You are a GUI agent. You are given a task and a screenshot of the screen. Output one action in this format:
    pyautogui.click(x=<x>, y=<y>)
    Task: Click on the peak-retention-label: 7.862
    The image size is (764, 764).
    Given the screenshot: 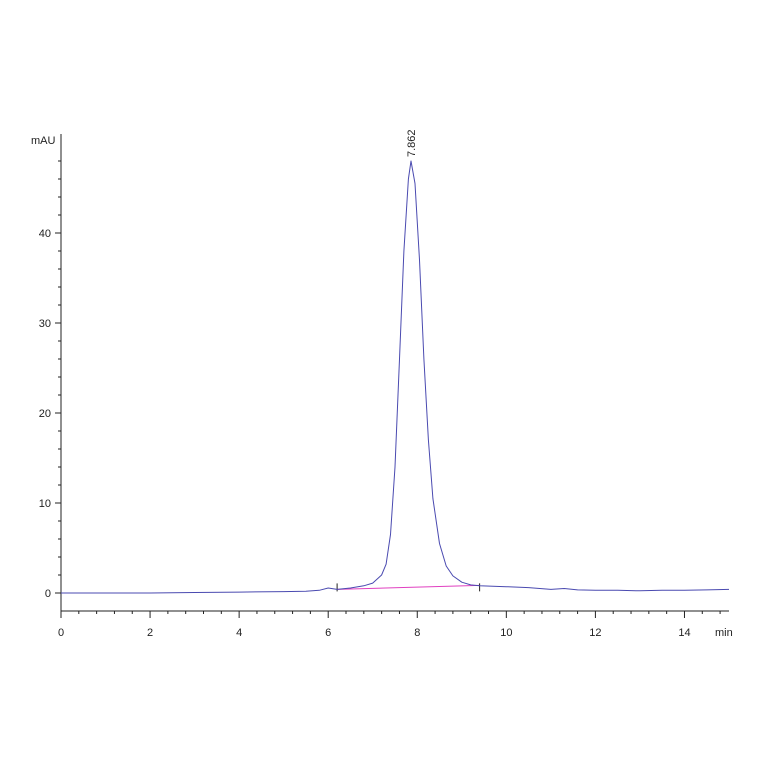 What is the action you would take?
    pyautogui.click(x=412, y=143)
    